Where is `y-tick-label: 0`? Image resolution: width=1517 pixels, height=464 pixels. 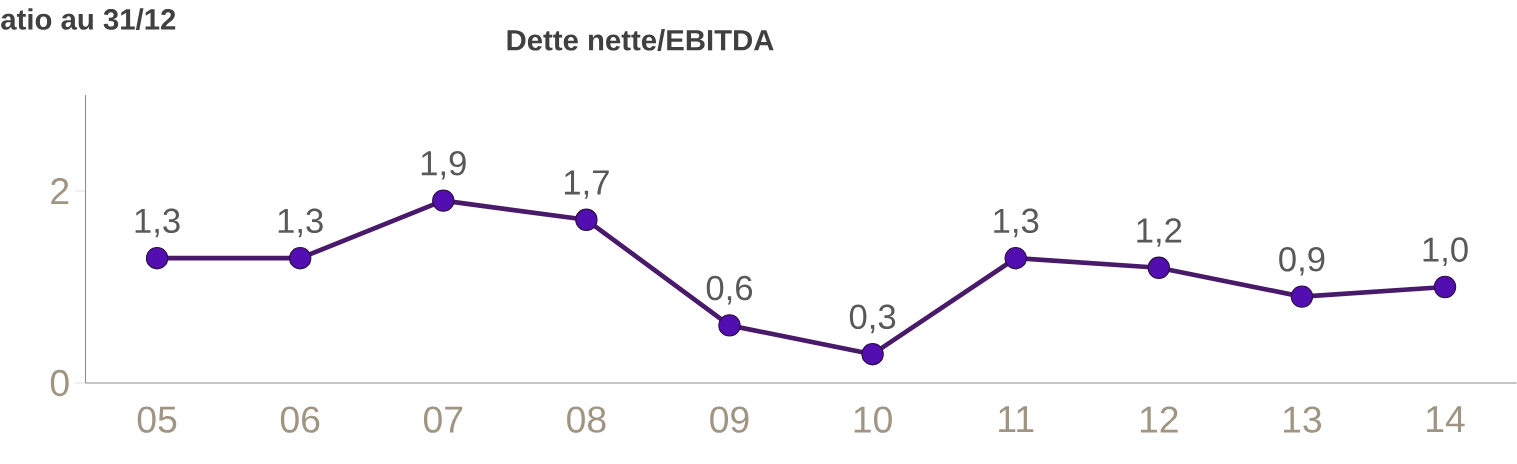 y-tick-label: 0 is located at coordinates (59, 383).